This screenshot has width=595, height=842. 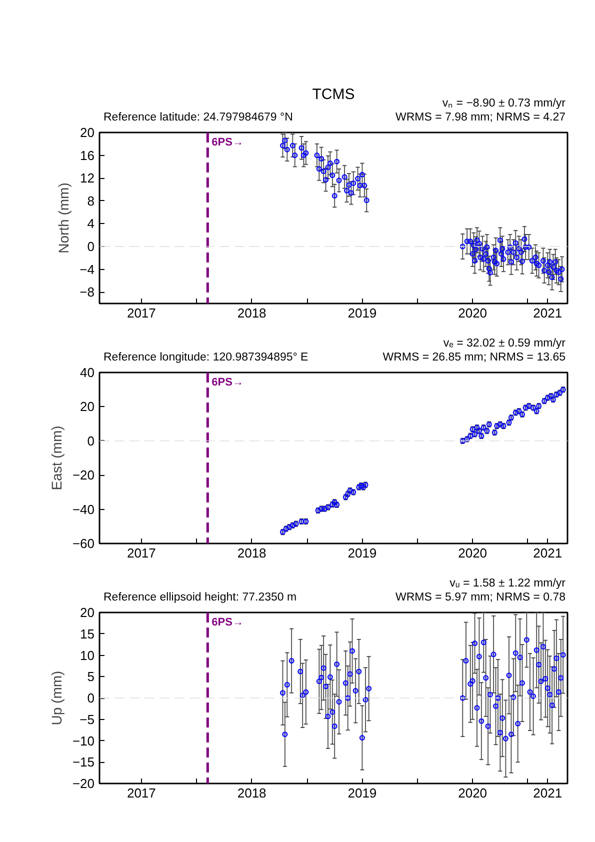 I want to click on y-tick-label: 10, so click(x=87, y=655).